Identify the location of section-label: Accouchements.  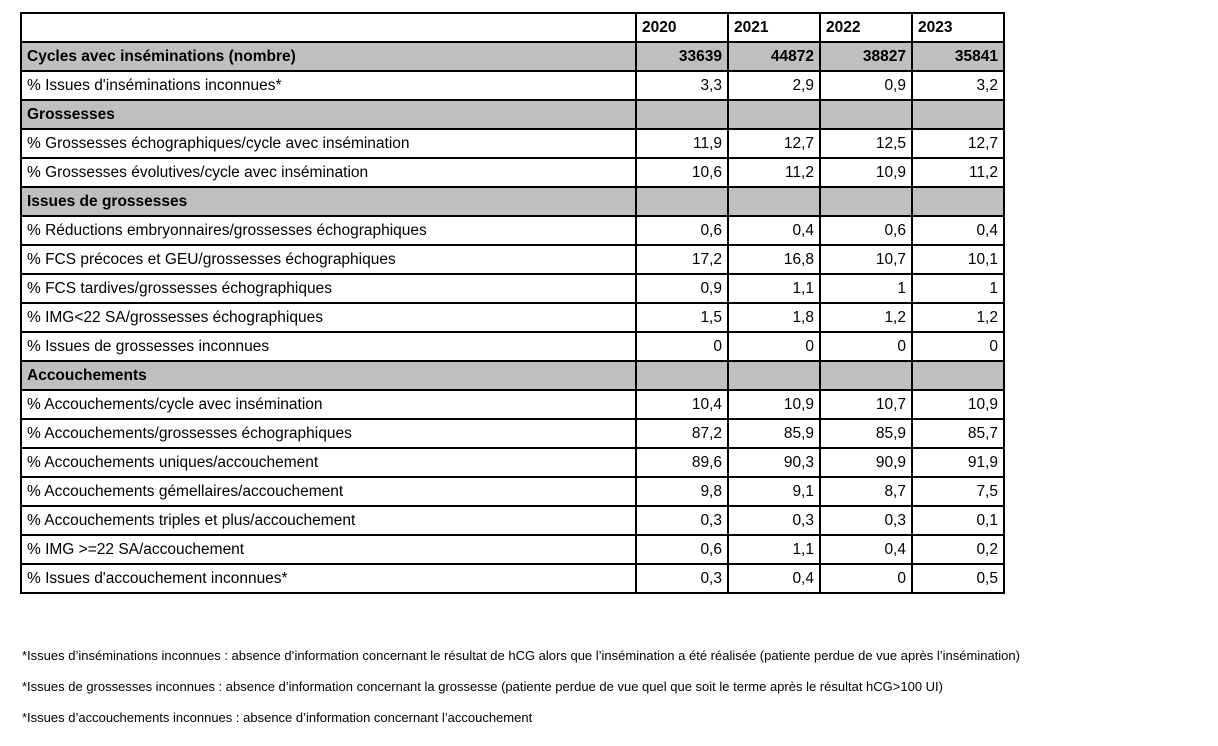
(328, 375).